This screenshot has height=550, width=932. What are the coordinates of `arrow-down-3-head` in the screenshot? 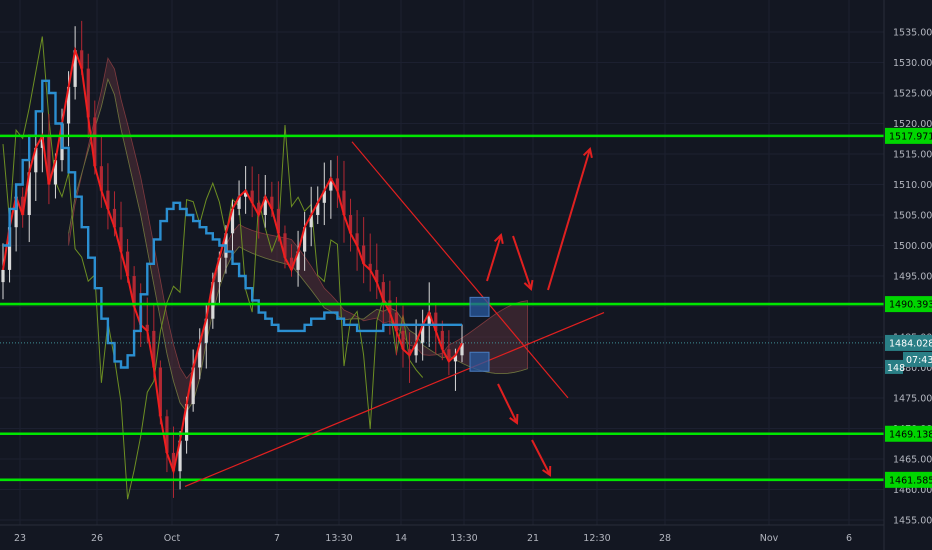 It's located at (547, 471).